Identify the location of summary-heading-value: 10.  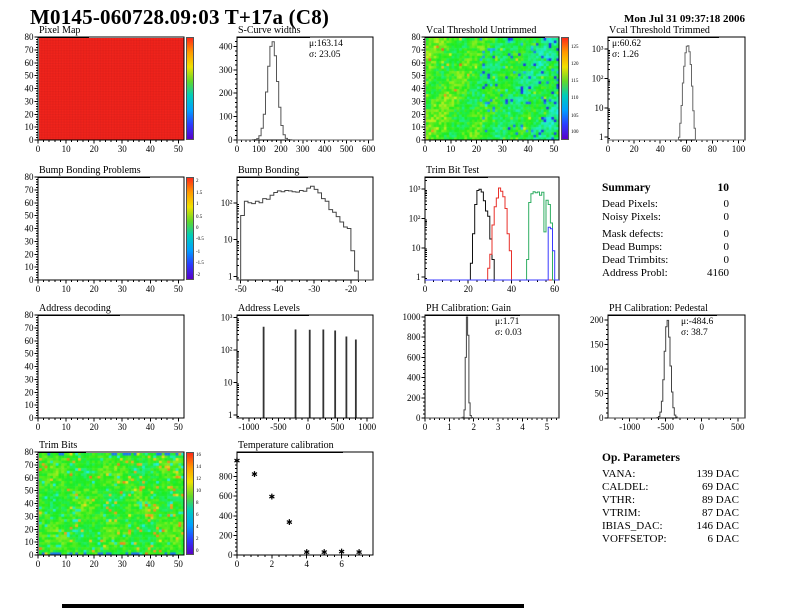
(723, 188).